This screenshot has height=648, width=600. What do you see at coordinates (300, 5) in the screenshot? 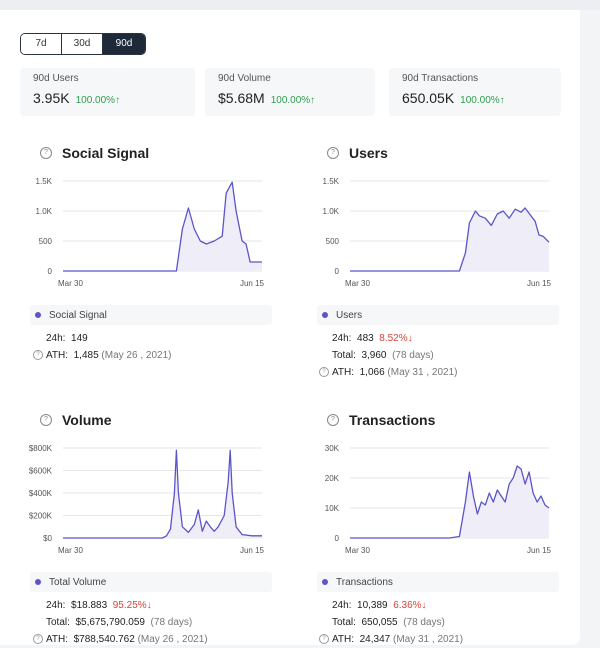
I see `top-strip` at bounding box center [300, 5].